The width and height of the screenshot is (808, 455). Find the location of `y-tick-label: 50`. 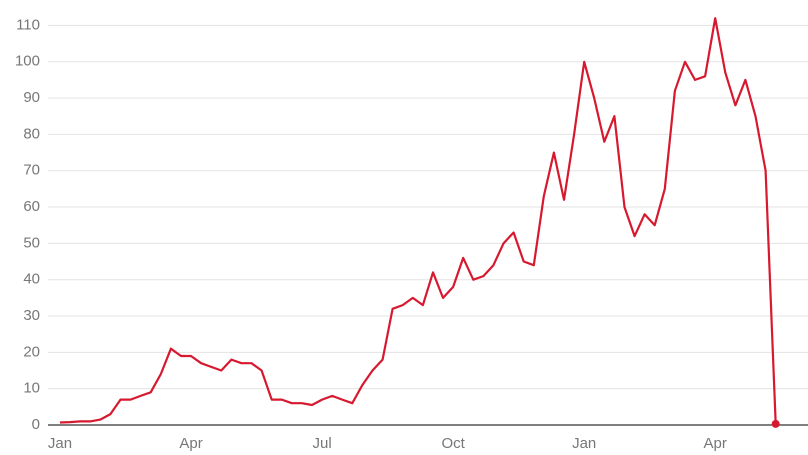

y-tick-label: 50 is located at coordinates (31, 242).